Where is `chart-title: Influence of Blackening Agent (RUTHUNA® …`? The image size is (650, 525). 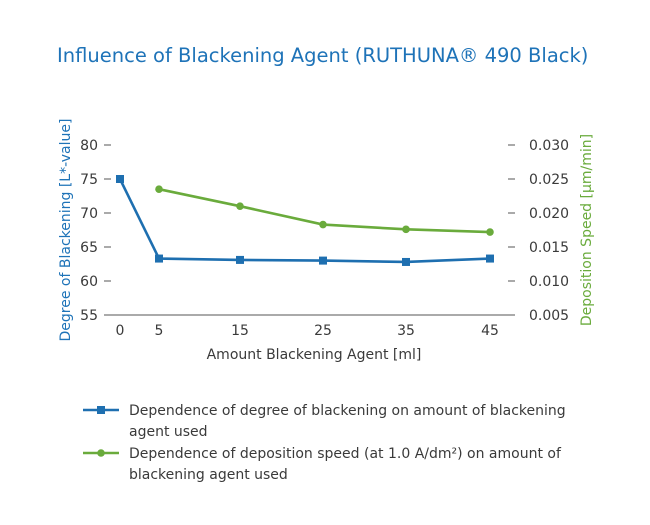
chart-title: Influence of Blackening Agent (RUTHUNA® … is located at coordinates (323, 55).